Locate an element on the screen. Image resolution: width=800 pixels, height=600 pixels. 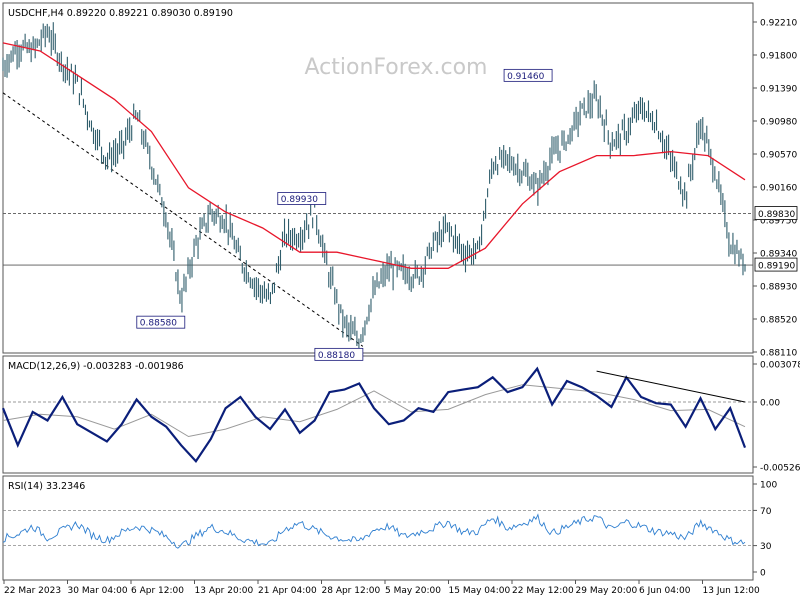
macd-y-tick-label: -0.005268 is located at coordinates (780, 469).